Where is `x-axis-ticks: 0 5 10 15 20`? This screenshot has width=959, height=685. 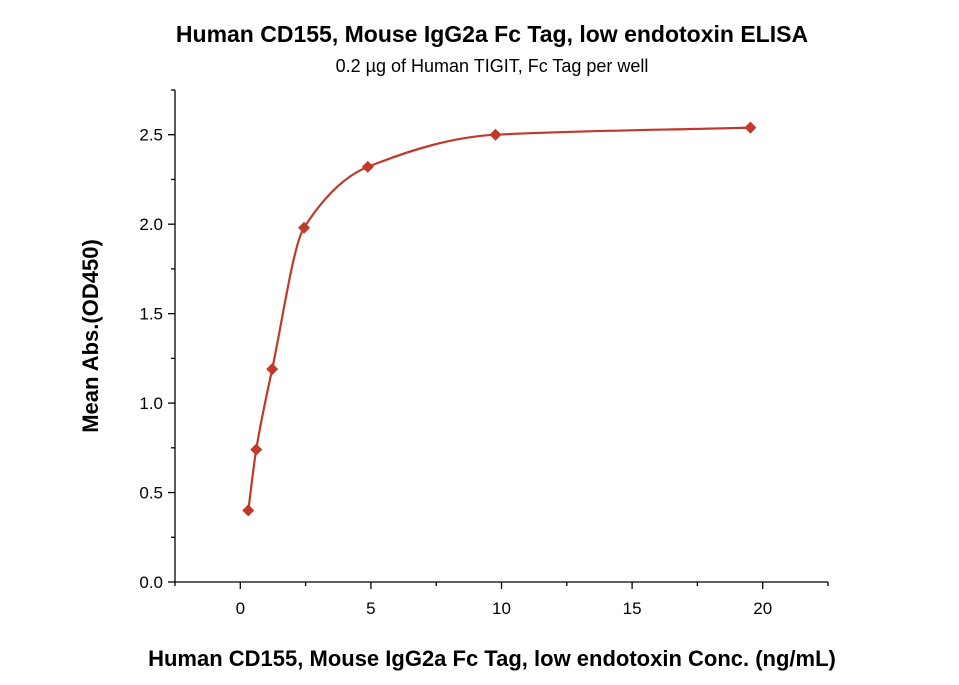
x-axis-ticks: 0 5 10 15 20 is located at coordinates (501, 600).